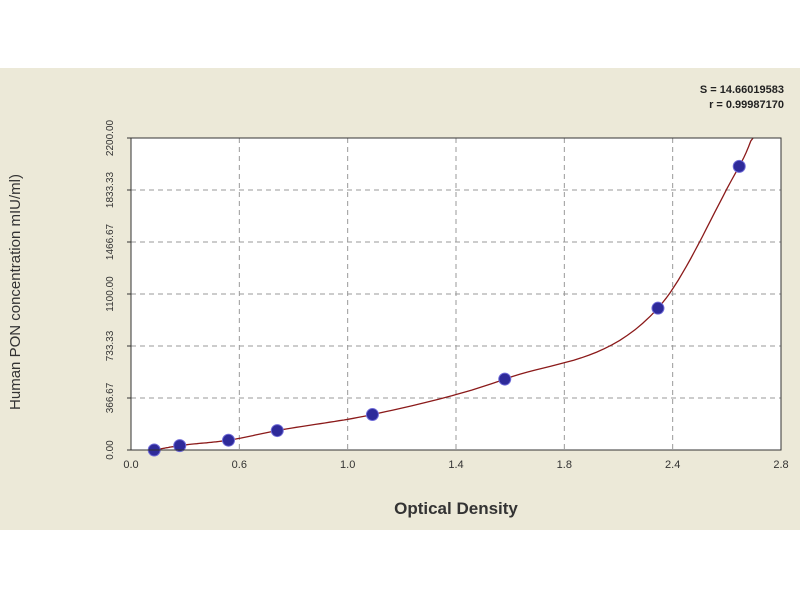 The width and height of the screenshot is (800, 600). What do you see at coordinates (780, 465) in the screenshot?
I see `x-tick-label: 2.8` at bounding box center [780, 465].